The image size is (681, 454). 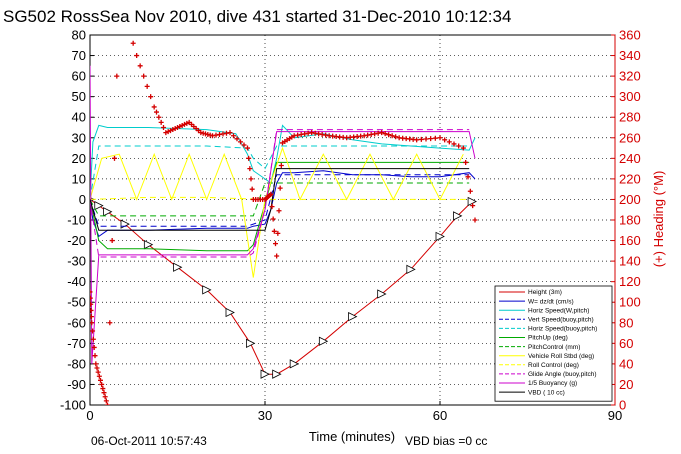 What do you see at coordinates (76, 281) in the screenshot?
I see `y-tick-label: -40` at bounding box center [76, 281].